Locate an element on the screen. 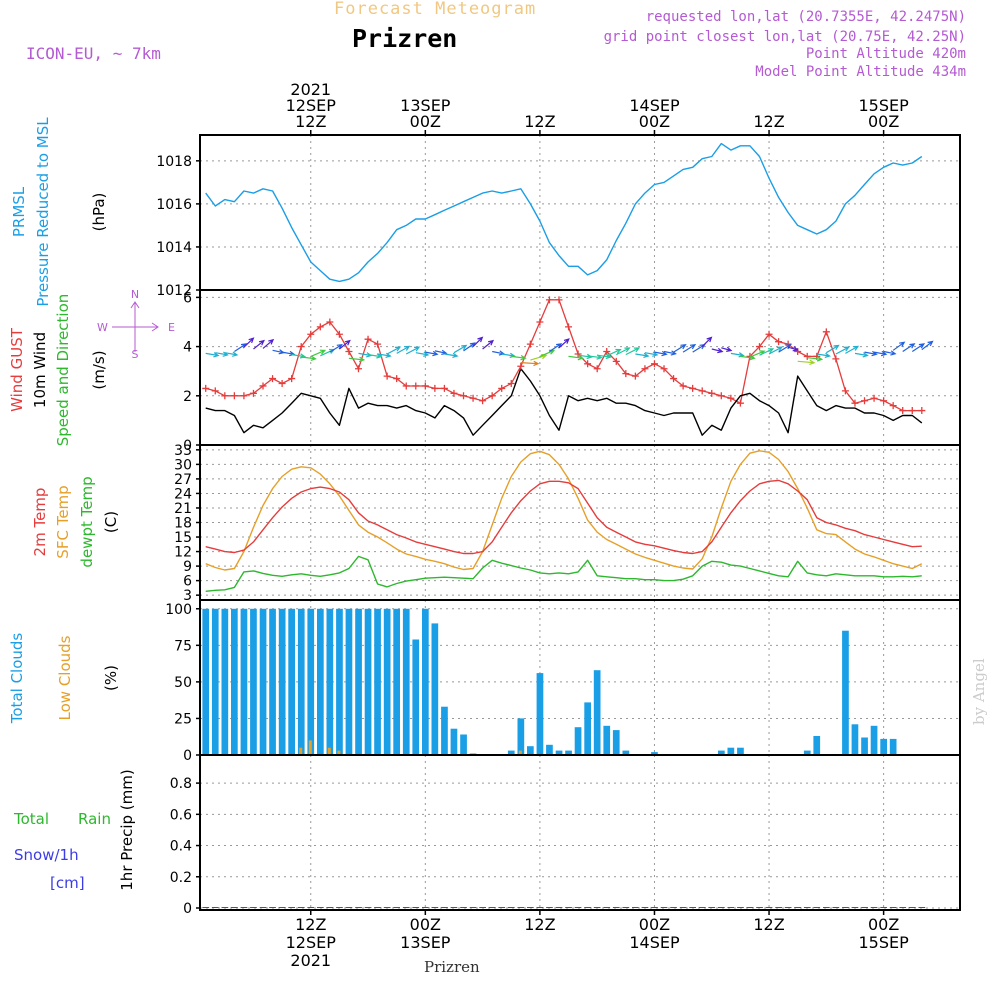  watermark: by Angel is located at coordinates (979, 691).